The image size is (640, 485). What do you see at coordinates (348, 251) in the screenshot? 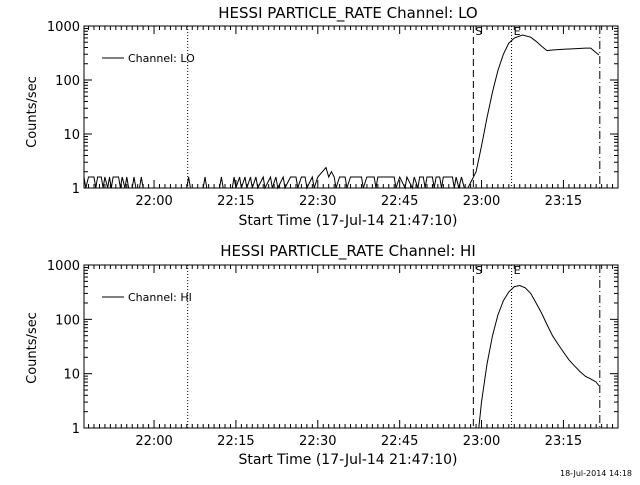
I see `chart-title: HESSI PARTICLE_RATE Channel: HI` at bounding box center [348, 251].